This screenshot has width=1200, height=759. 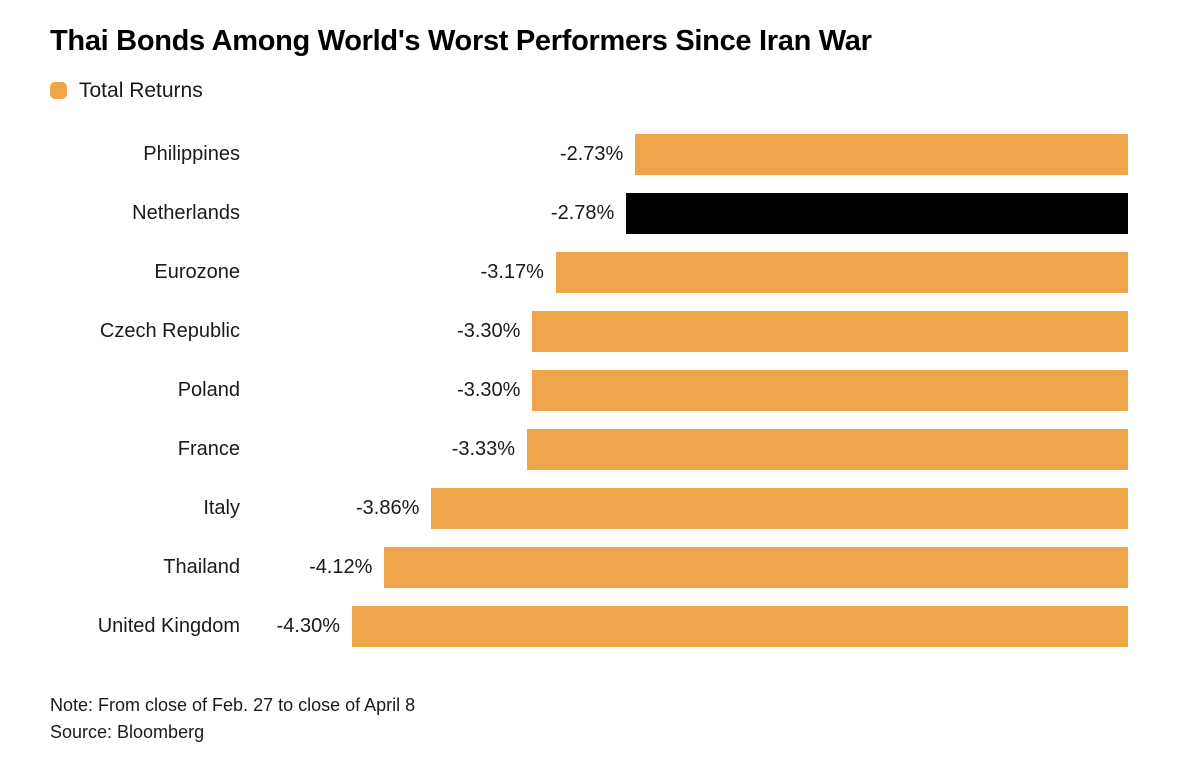 What do you see at coordinates (341, 566) in the screenshot?
I see `value-label: -4.12%` at bounding box center [341, 566].